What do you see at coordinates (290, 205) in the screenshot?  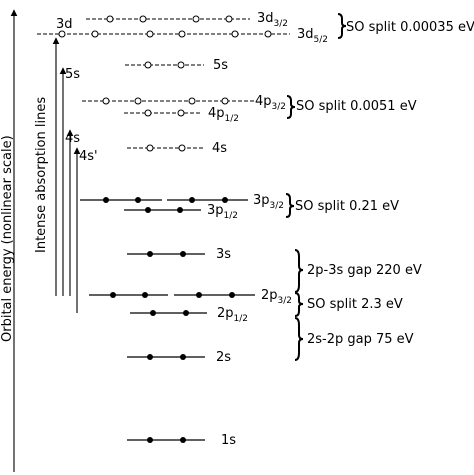 I see `brace-3p` at bounding box center [290, 205].